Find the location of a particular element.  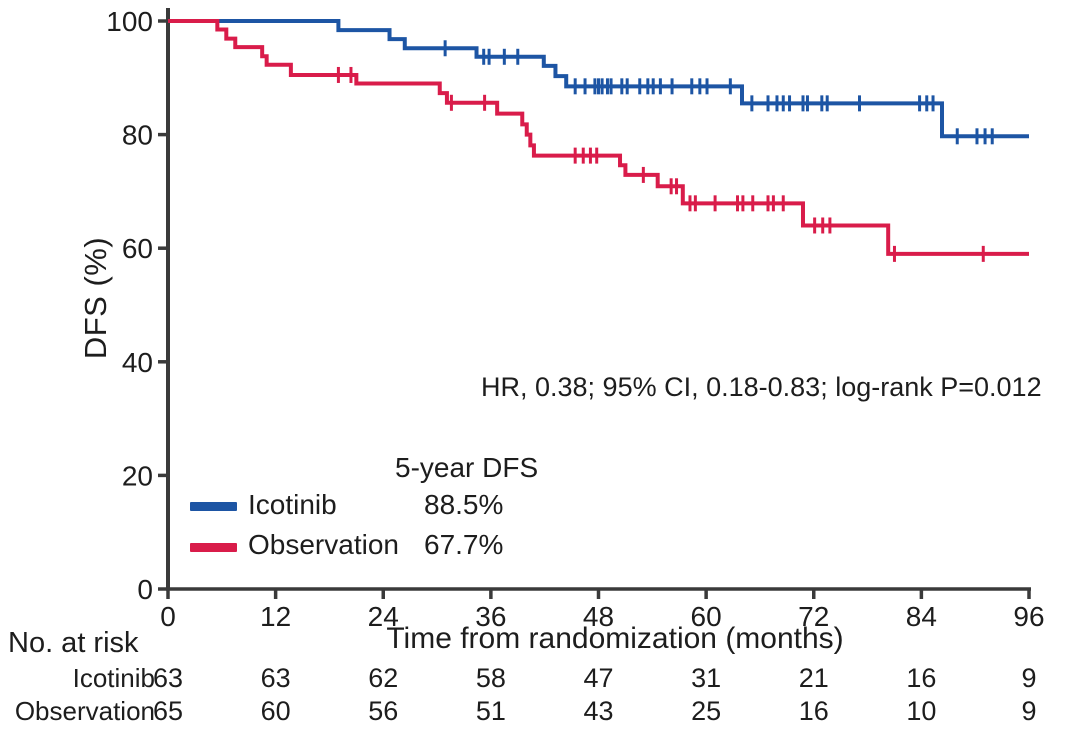

observation-line-swatch is located at coordinates (213, 547).